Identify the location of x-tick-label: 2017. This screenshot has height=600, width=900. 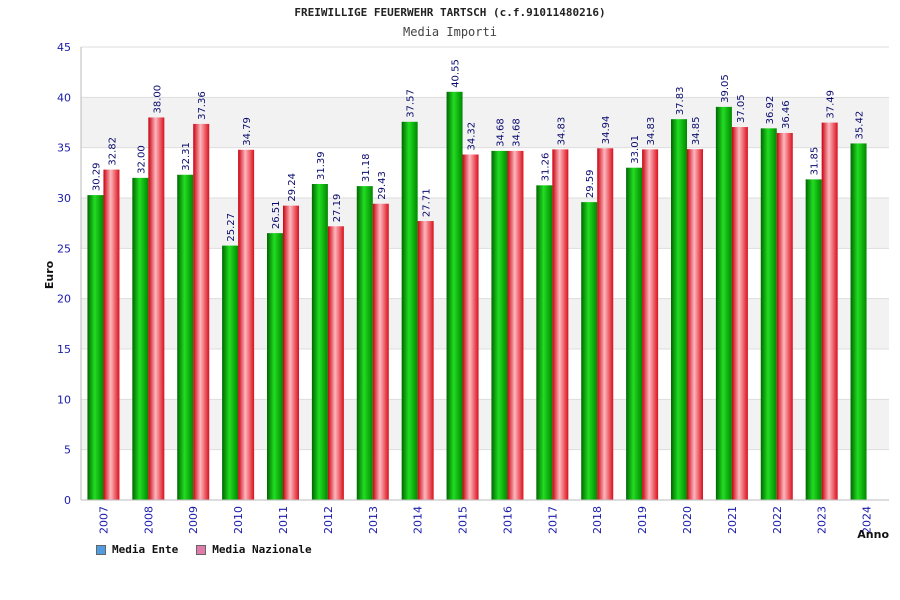
(552, 520).